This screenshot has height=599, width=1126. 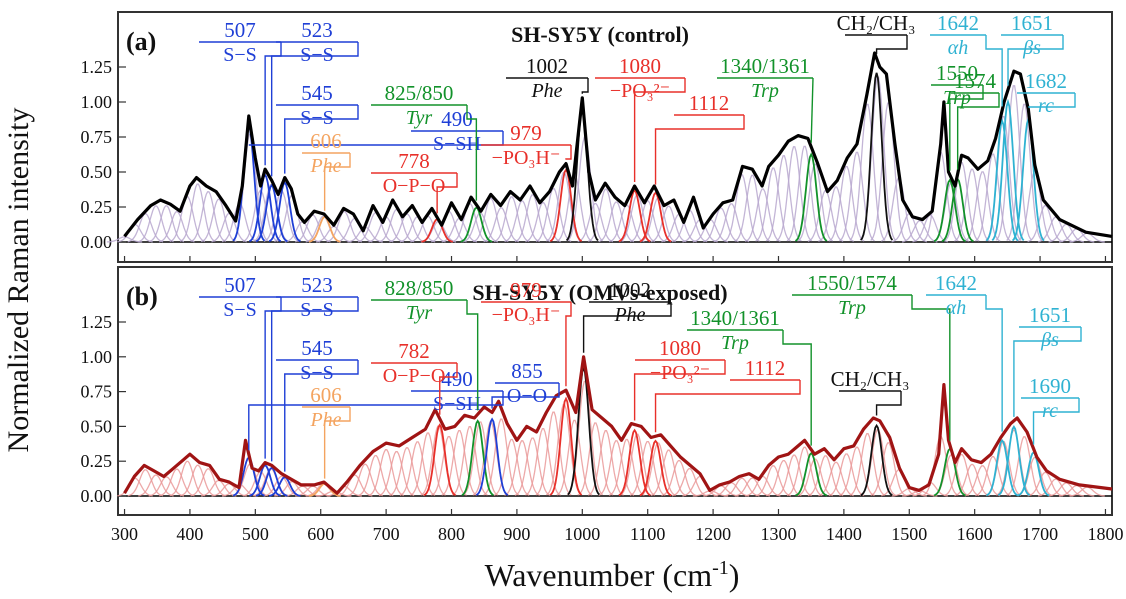 I want to click on band-wavenumber: 1550, so click(x=957, y=73).